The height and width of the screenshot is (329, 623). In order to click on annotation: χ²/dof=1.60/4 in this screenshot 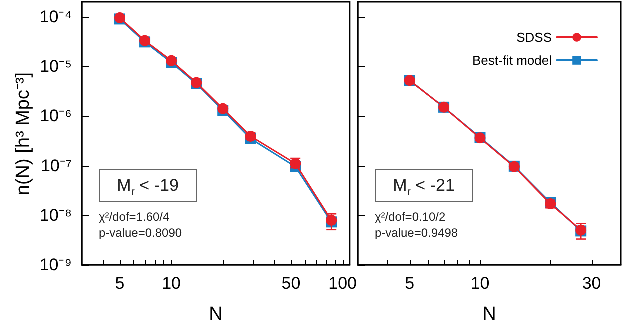, I will do `click(134, 217)`.